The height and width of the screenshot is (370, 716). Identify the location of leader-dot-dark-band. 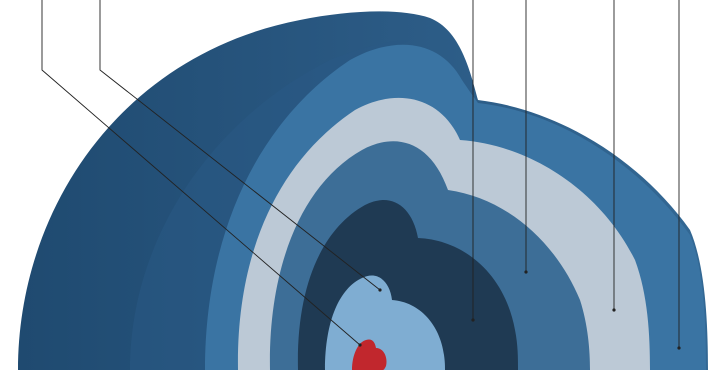
(473, 320).